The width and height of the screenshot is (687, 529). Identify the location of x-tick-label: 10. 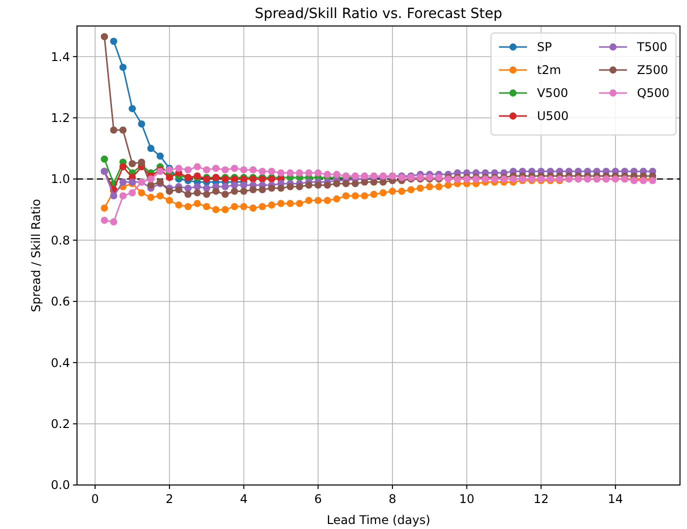
(466, 499).